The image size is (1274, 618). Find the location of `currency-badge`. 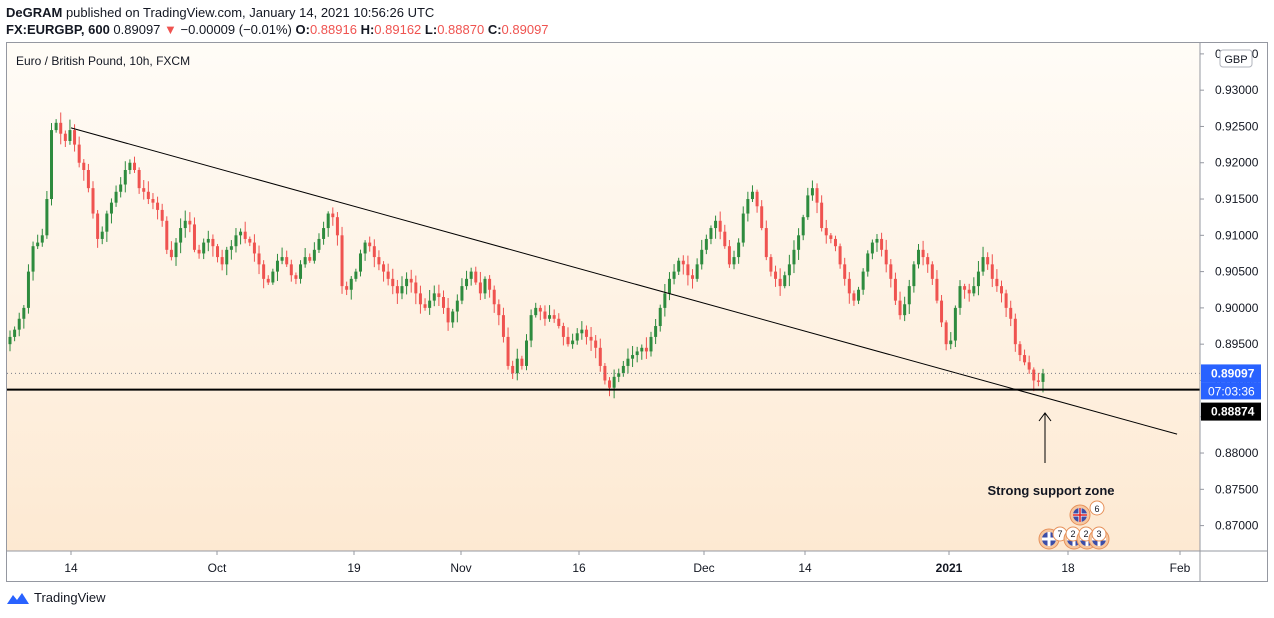

currency-badge is located at coordinates (1236, 58).